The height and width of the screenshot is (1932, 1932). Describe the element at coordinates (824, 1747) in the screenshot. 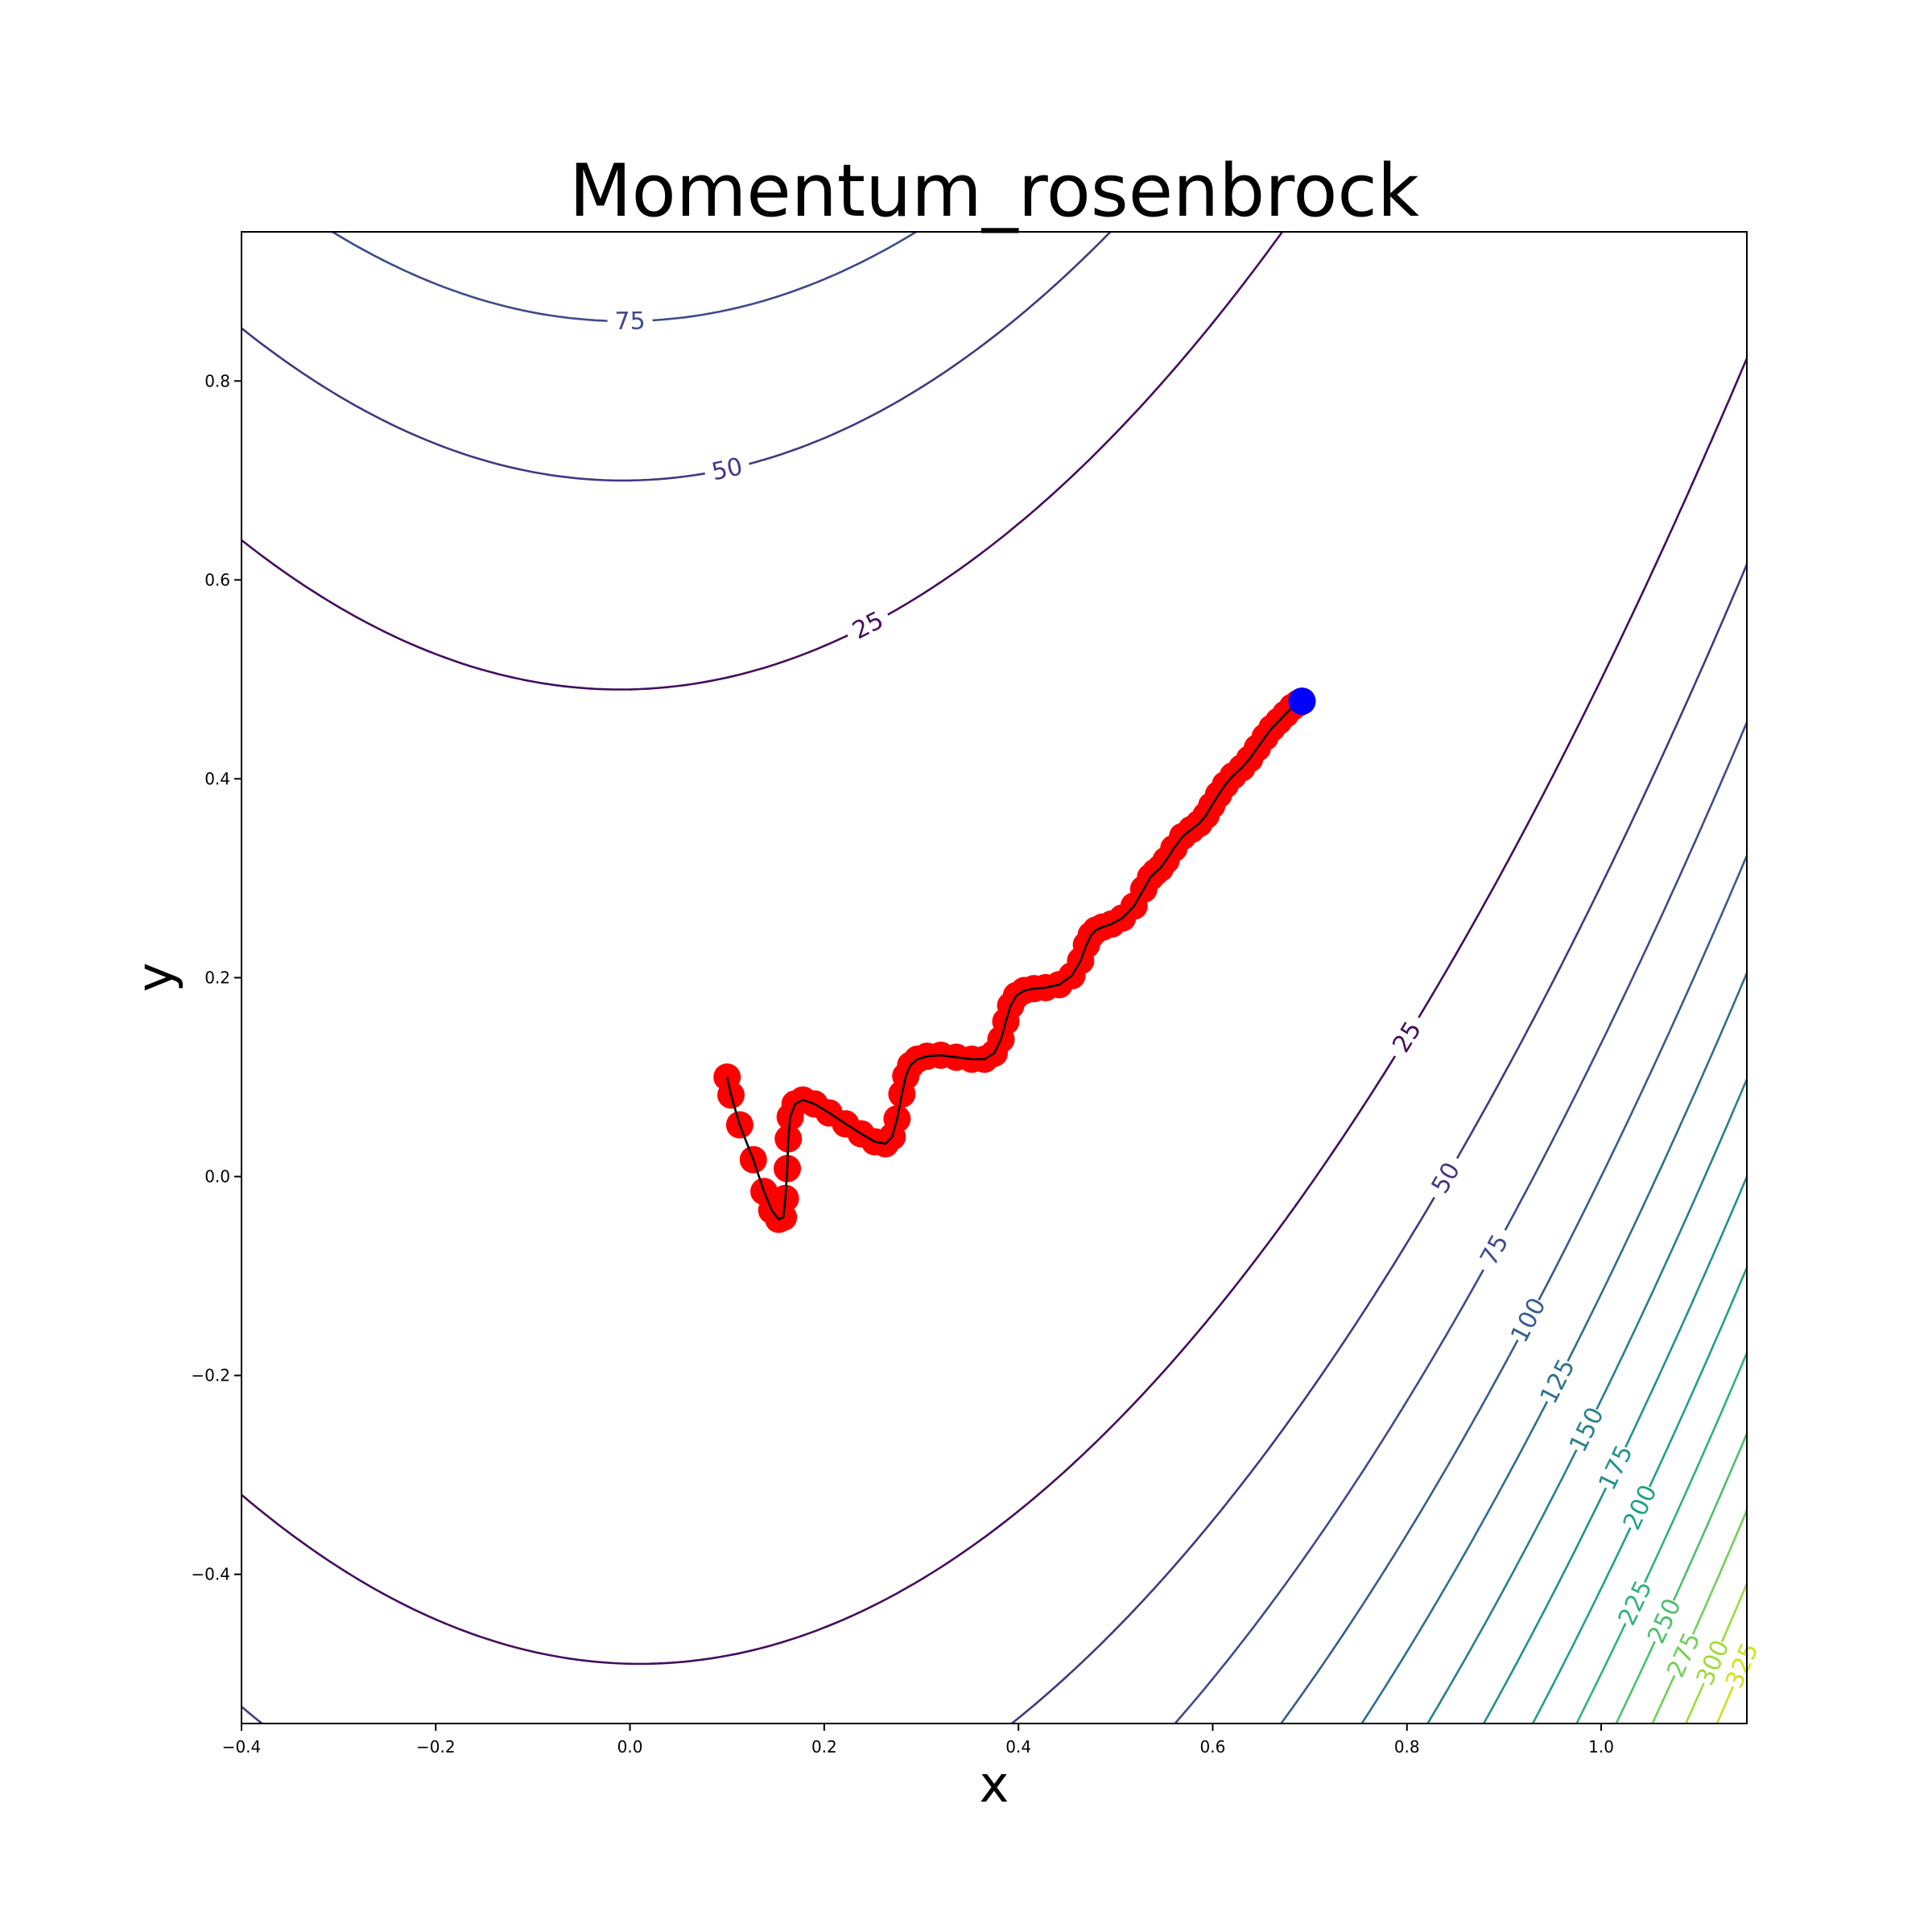

I see `x-tick-label: 0.2` at that location.